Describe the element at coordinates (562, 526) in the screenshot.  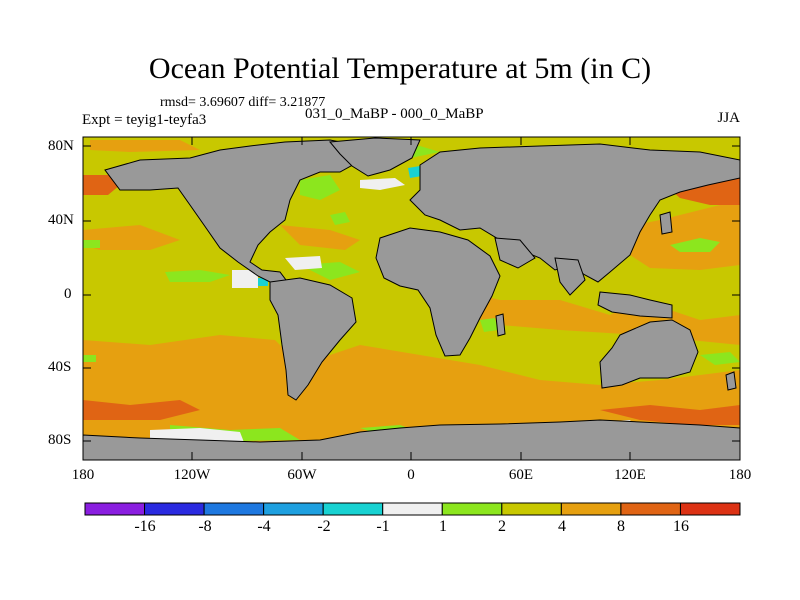
I see `colorbar-label: 4` at that location.